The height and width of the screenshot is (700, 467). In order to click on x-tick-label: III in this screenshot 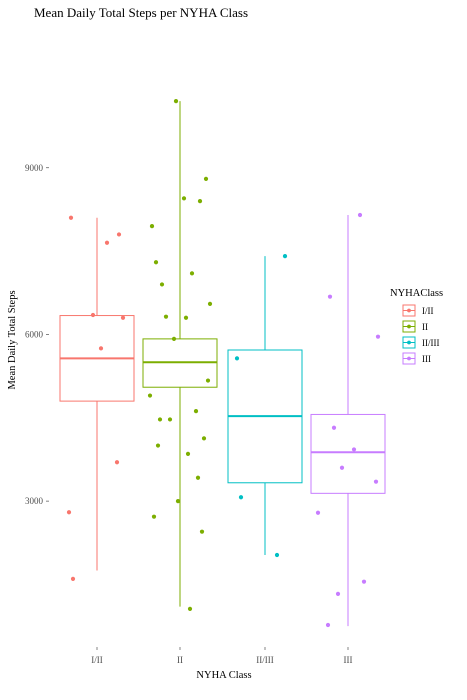, I will do `click(348, 660)`.